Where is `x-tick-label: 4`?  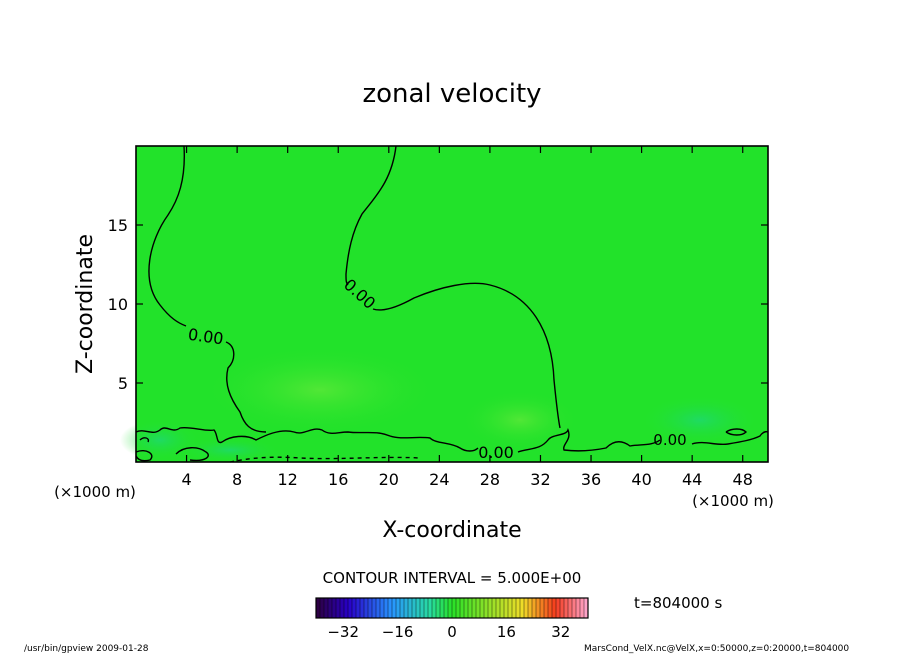
x-tick-label: 4 is located at coordinates (186, 479).